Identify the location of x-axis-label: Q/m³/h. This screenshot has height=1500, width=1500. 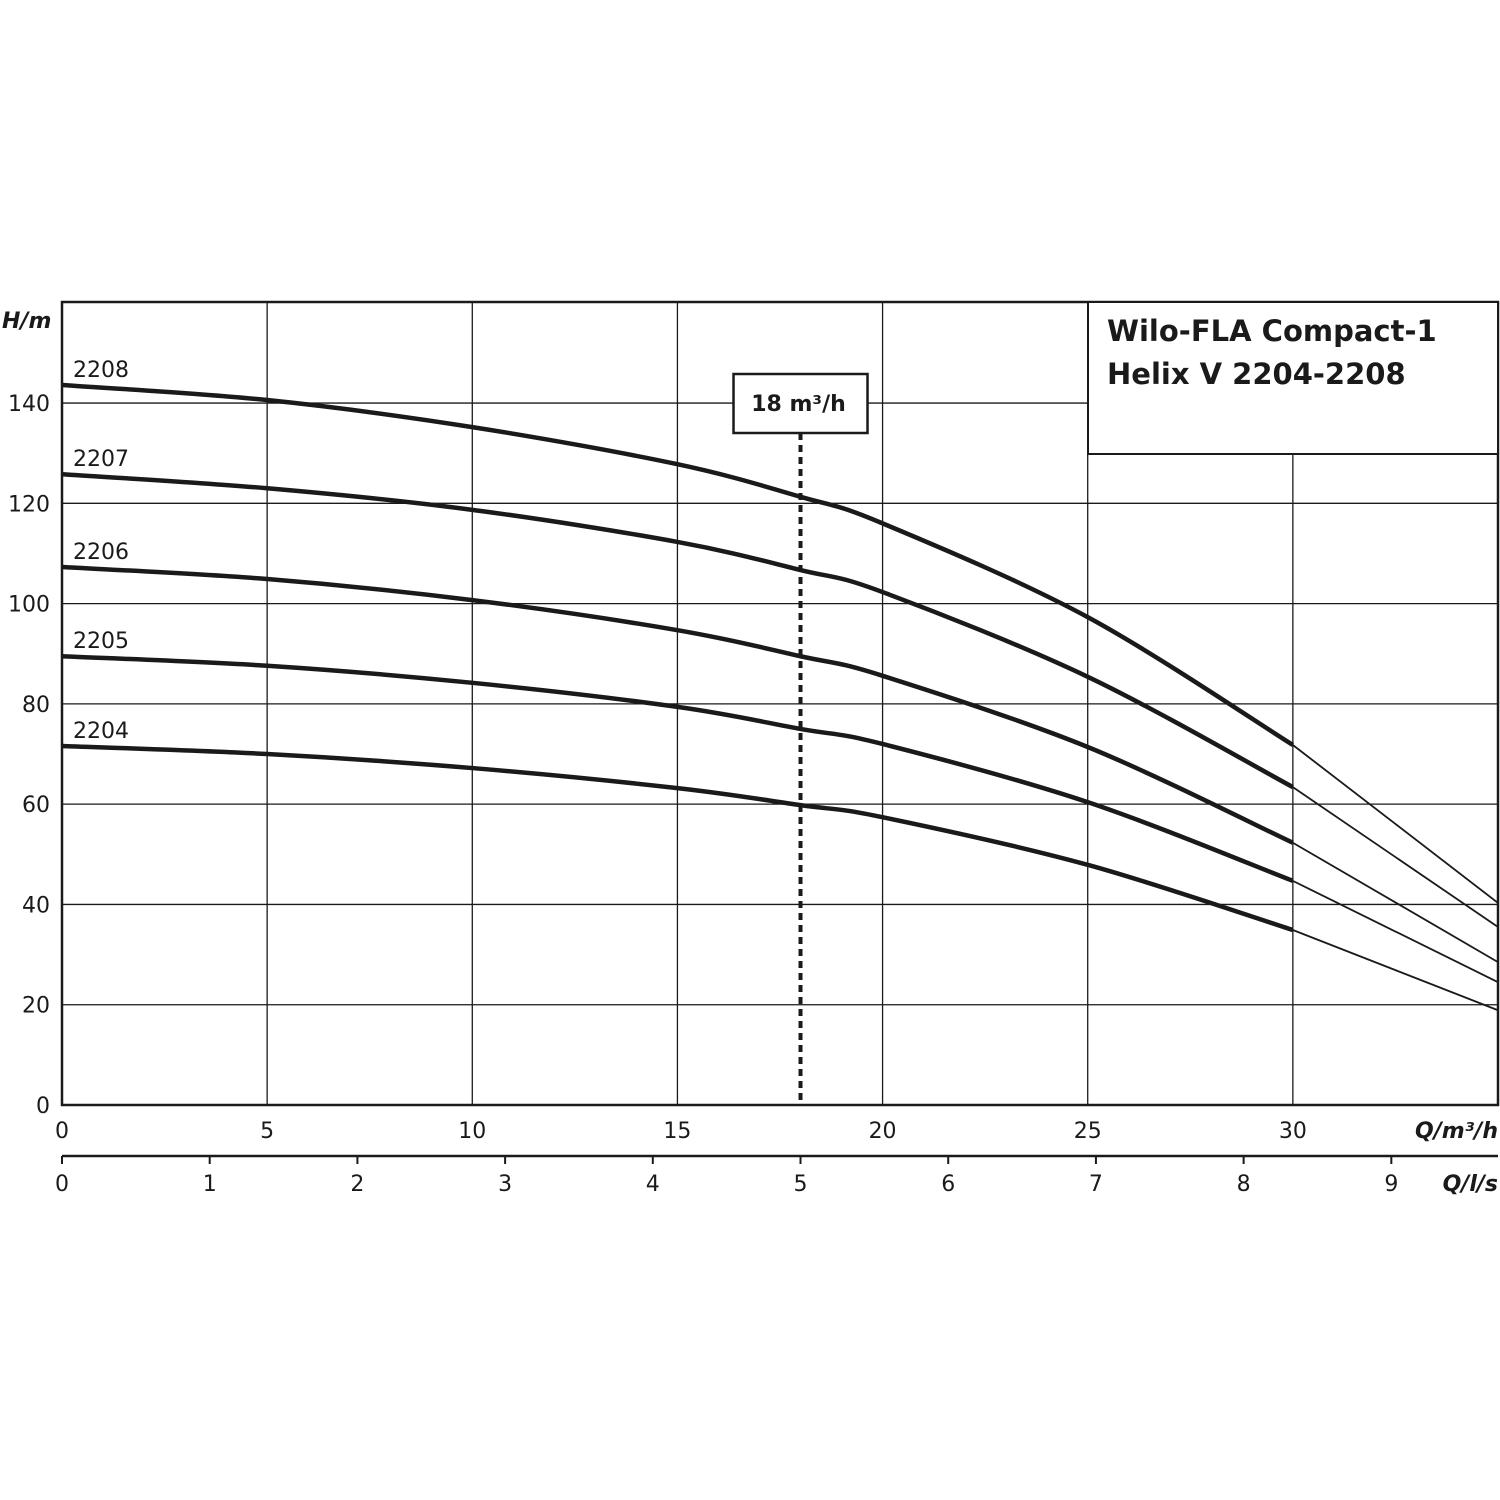
(1456, 1131).